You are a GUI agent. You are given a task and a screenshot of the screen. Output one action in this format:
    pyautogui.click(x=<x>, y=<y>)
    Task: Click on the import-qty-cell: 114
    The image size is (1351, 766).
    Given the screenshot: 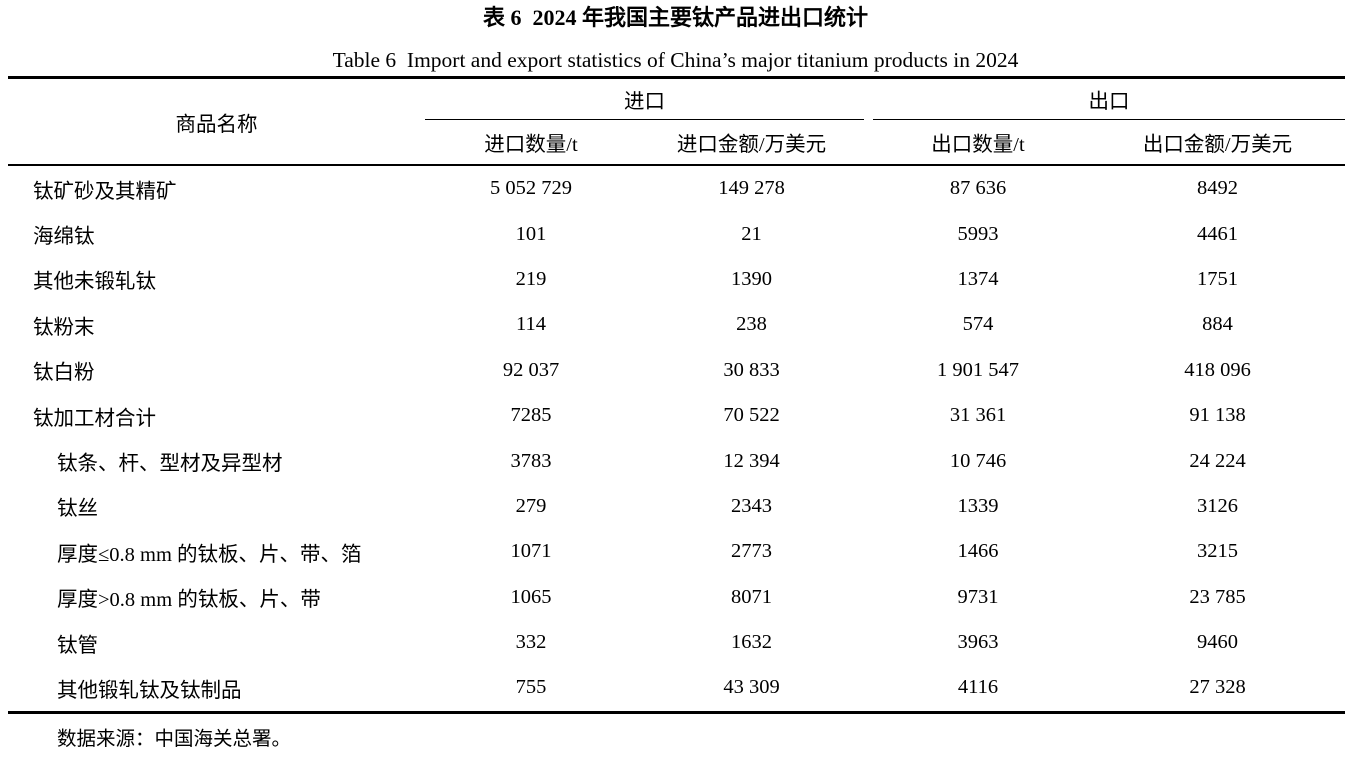 What is the action you would take?
    pyautogui.click(x=531, y=324)
    